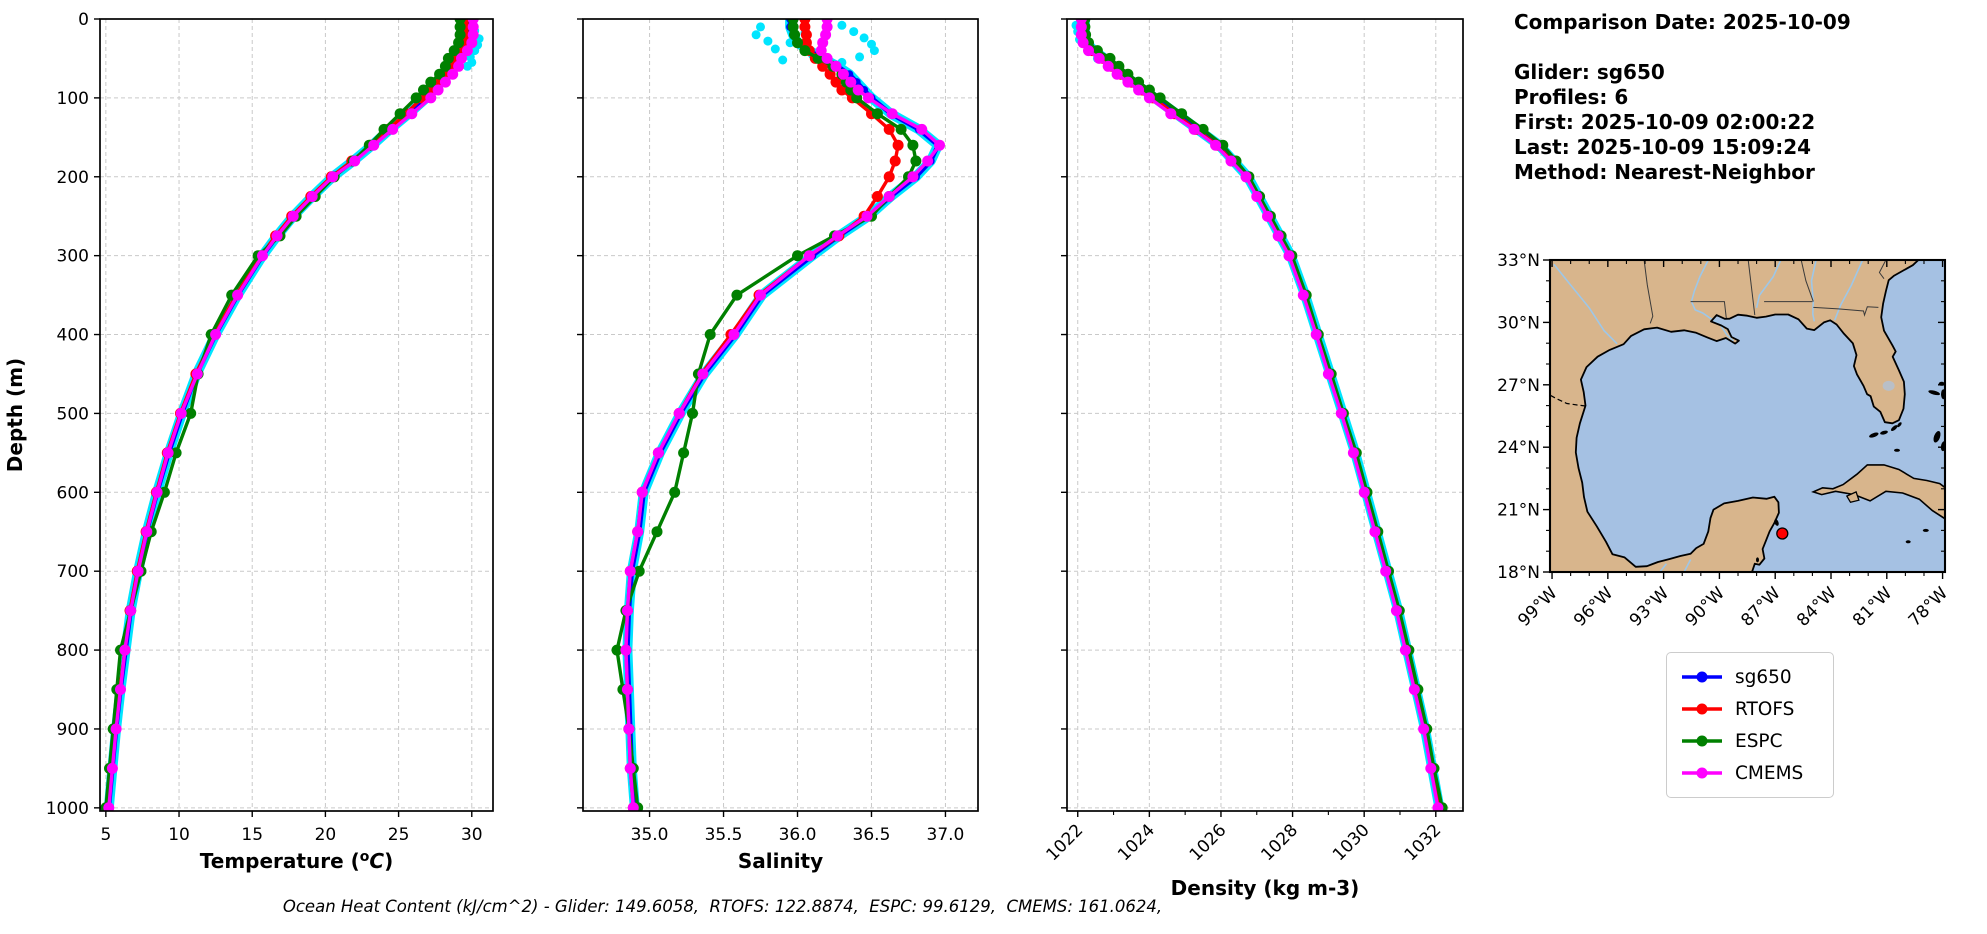 The image size is (1987, 934). I want to click on svg-text: 78°W, so click(1928, 606).